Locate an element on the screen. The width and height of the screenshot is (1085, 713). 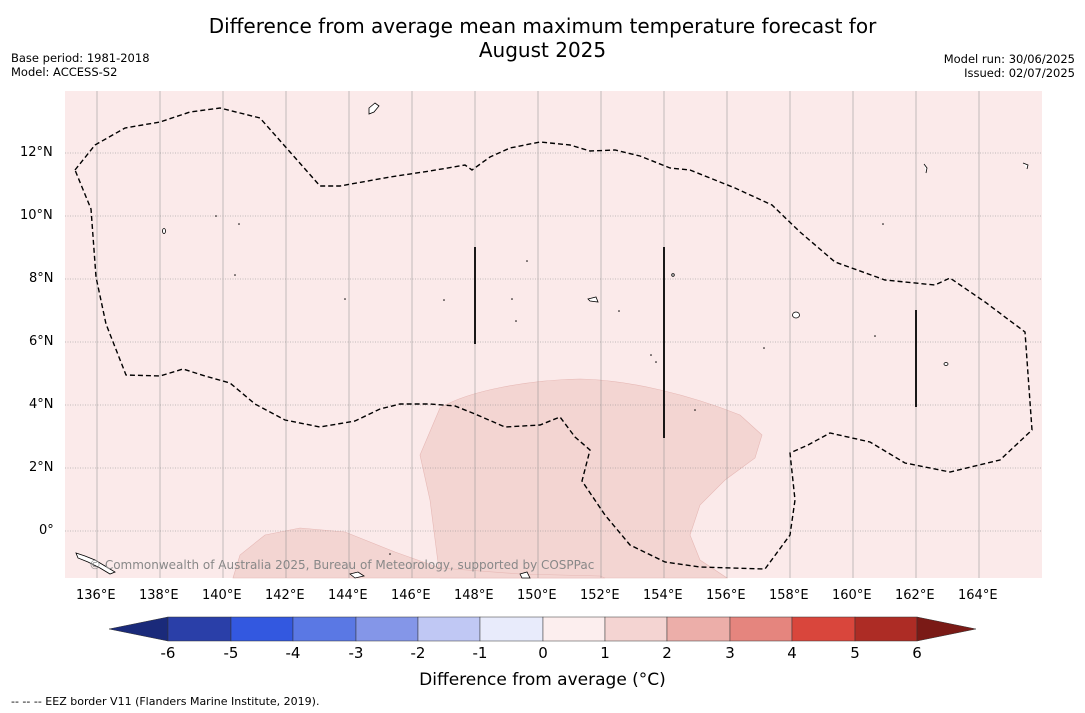
lon-label: 152°E is located at coordinates (600, 595).